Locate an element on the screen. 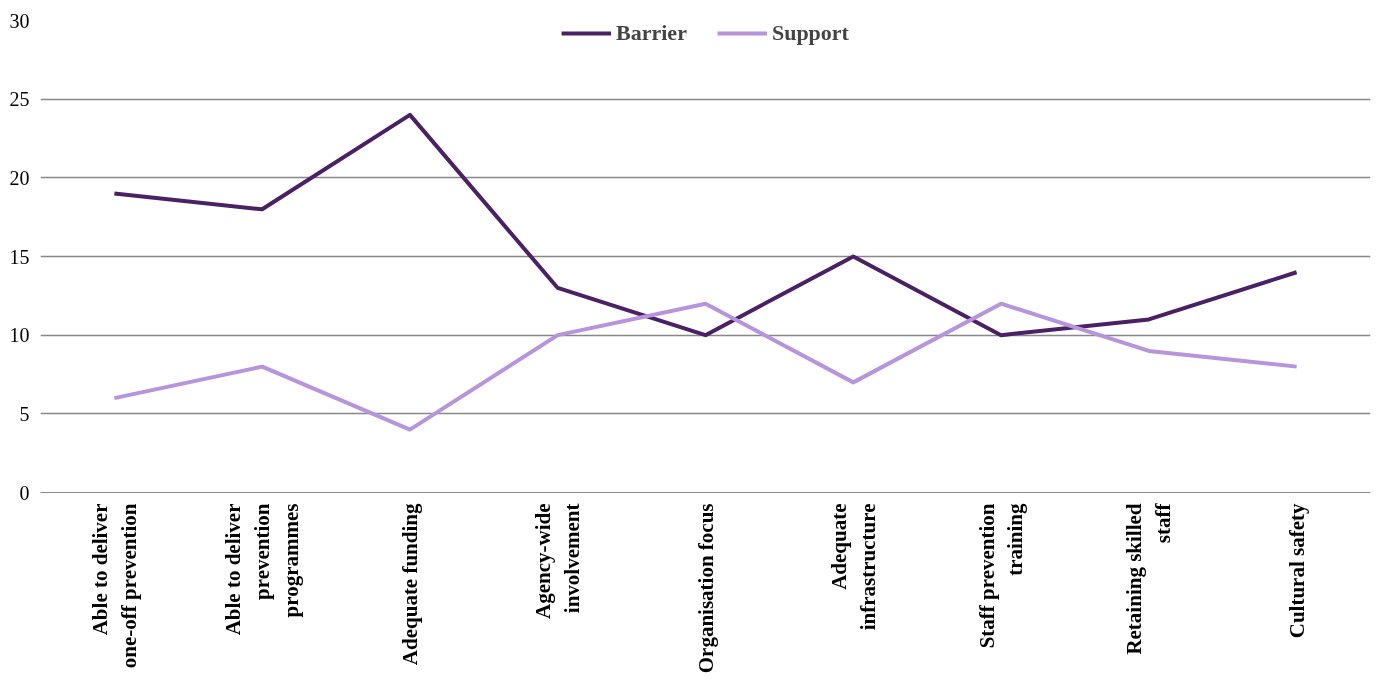 The image size is (1399, 686). x-tick-label: Adequate funding is located at coordinates (409, 584).